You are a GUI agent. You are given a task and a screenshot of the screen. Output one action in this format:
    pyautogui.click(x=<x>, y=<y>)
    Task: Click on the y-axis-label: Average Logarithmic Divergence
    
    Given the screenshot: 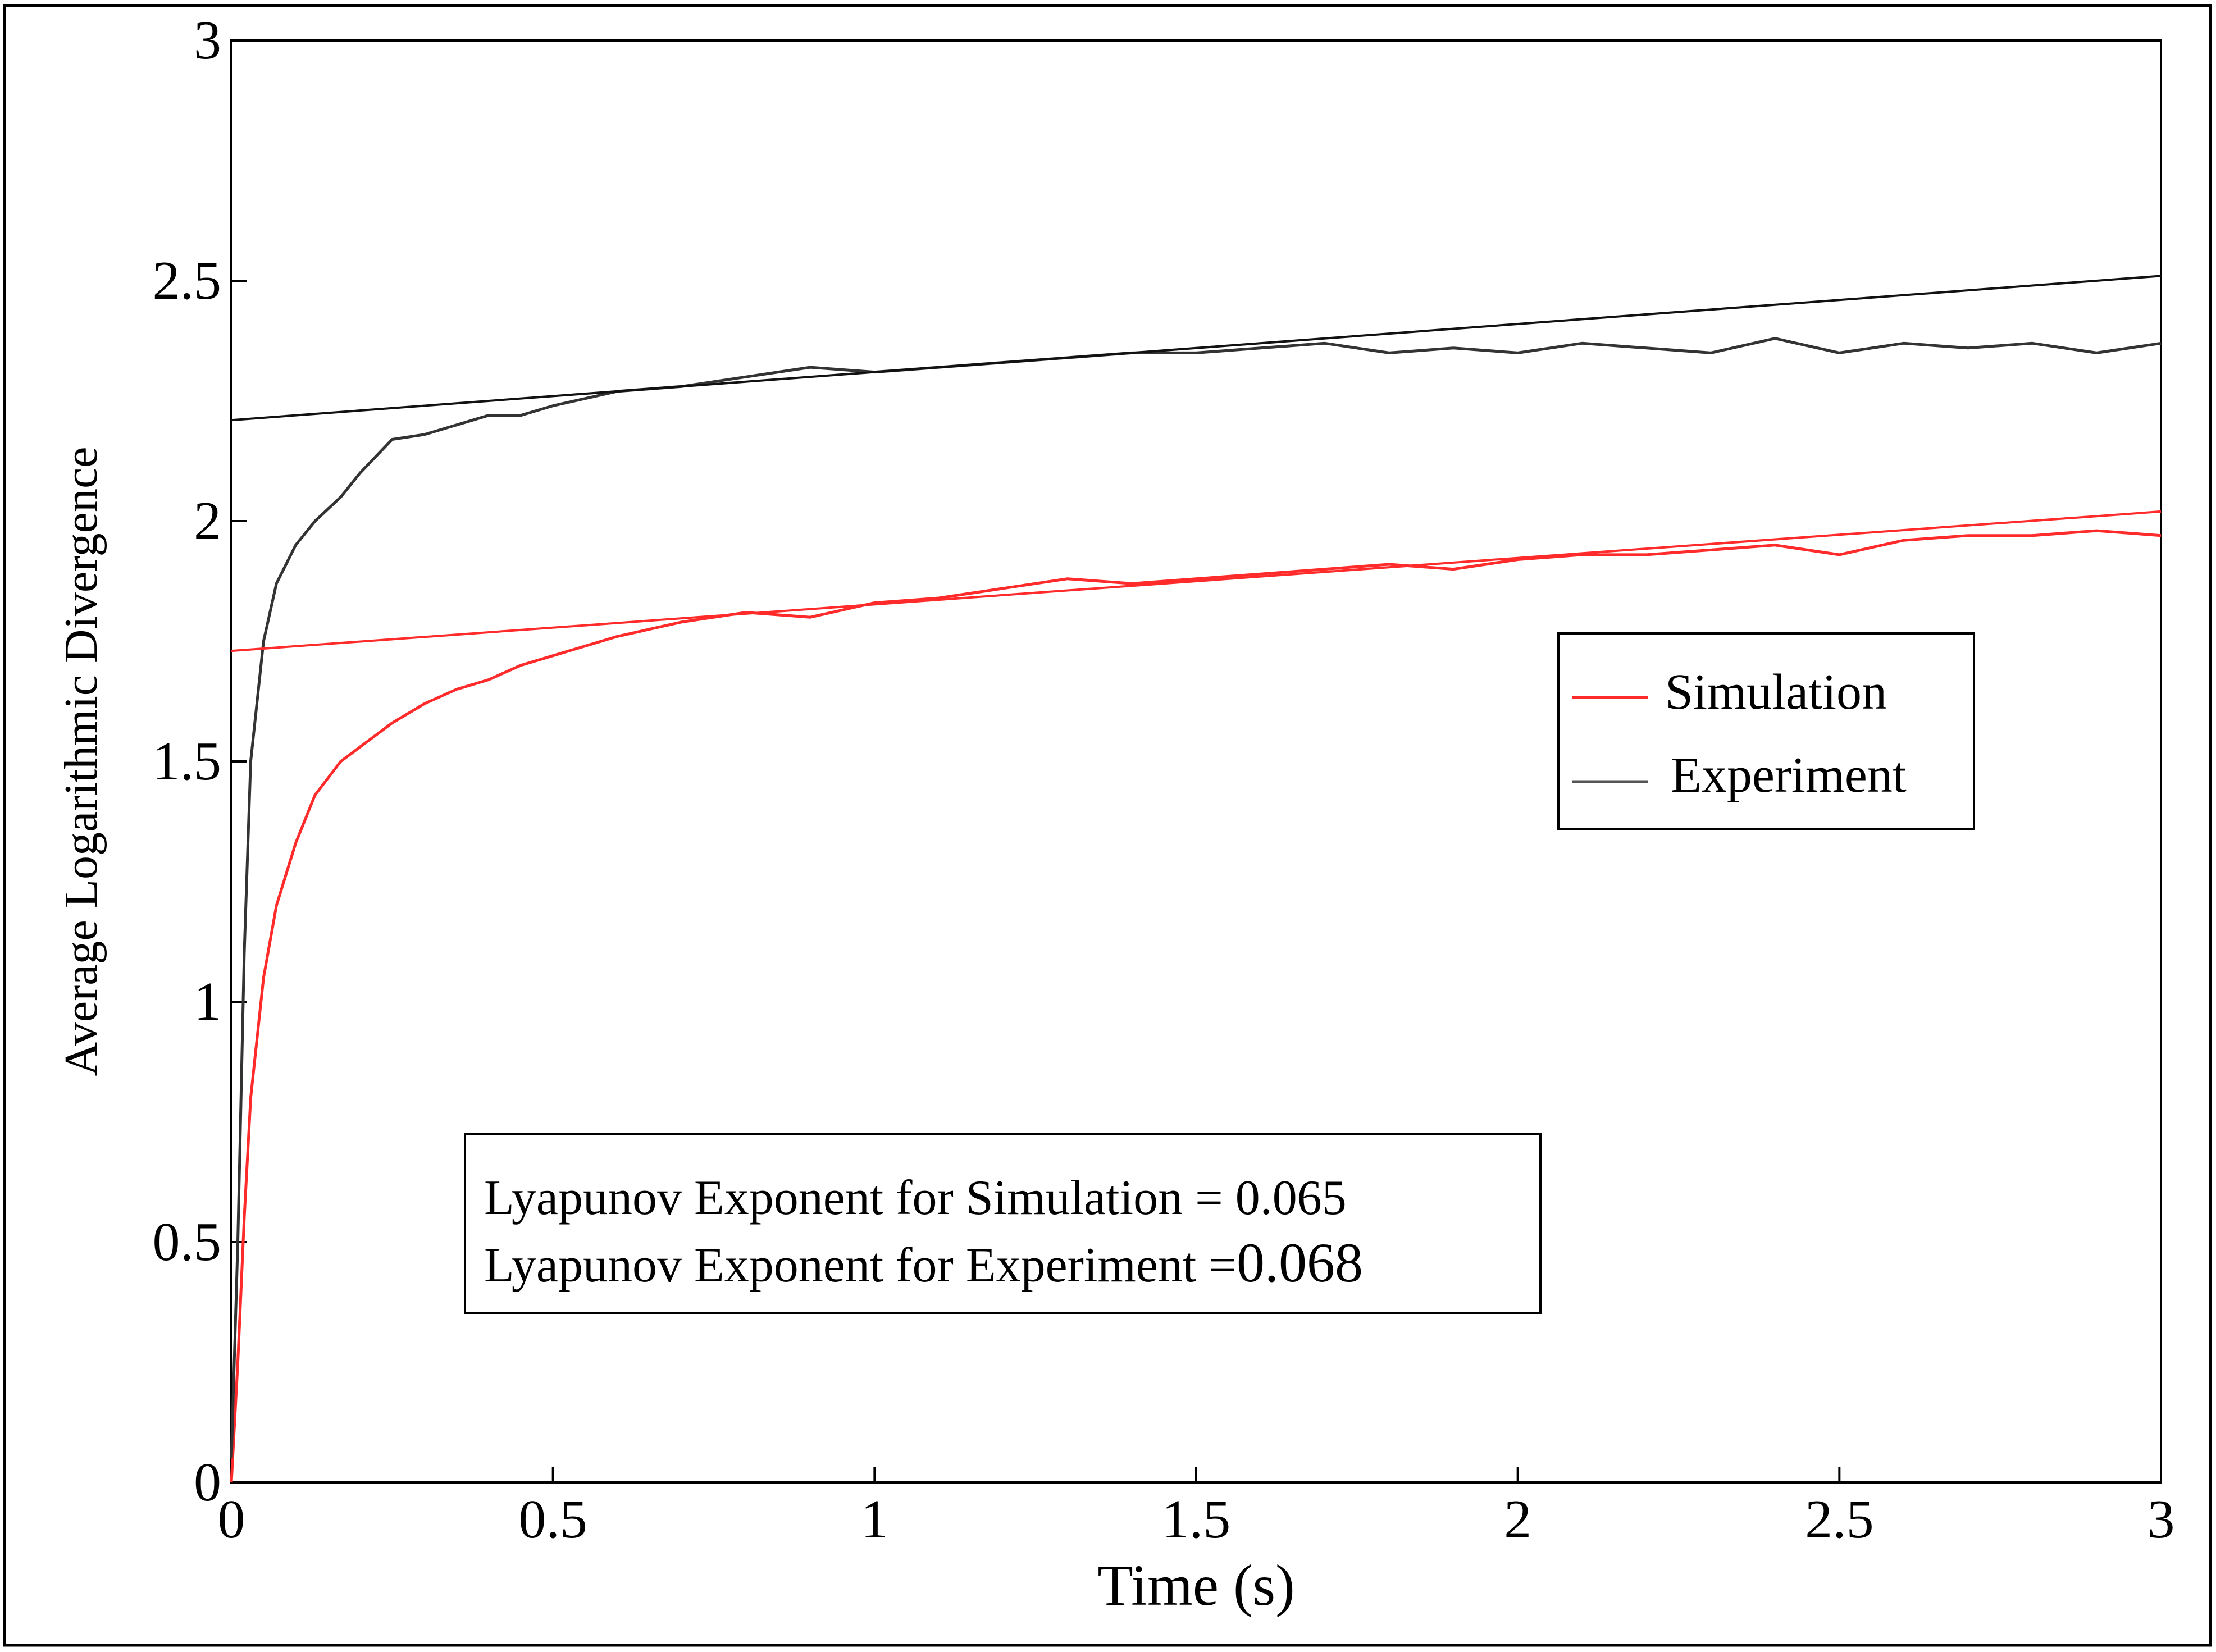 What is the action you would take?
    pyautogui.click(x=81, y=761)
    